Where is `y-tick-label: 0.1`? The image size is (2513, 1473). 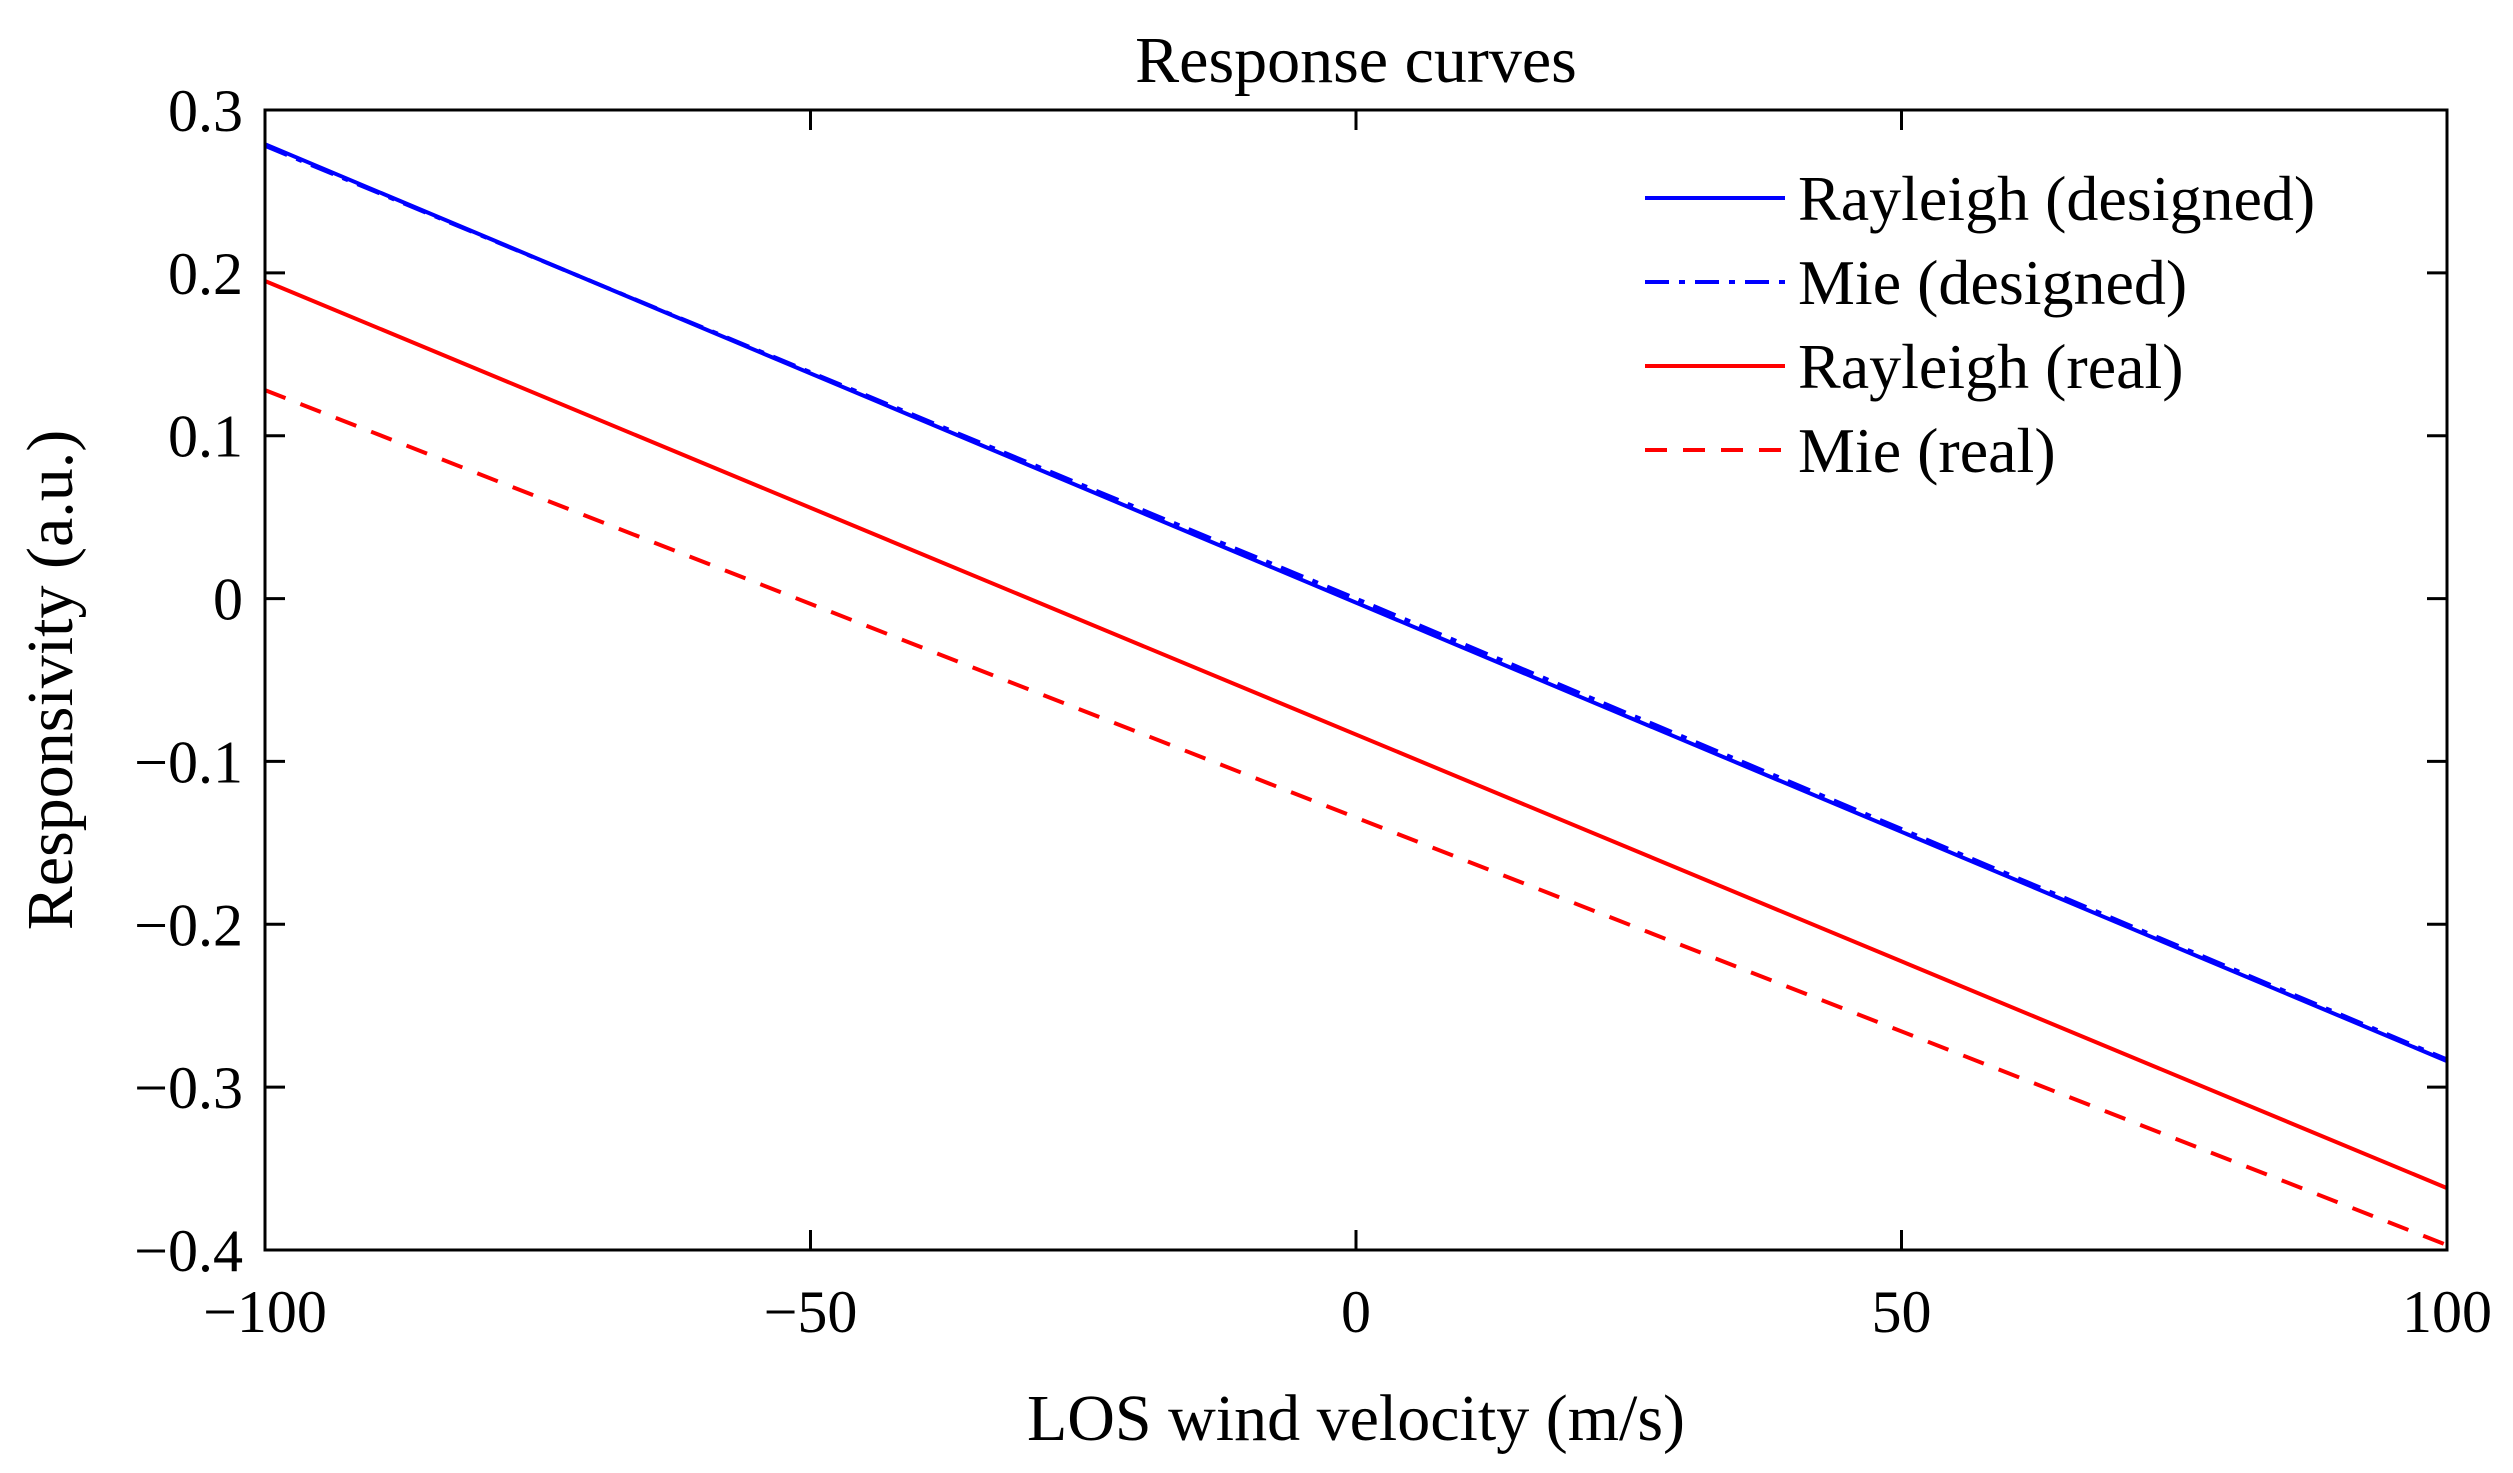
y-tick-label: 0.1 is located at coordinates (205, 437).